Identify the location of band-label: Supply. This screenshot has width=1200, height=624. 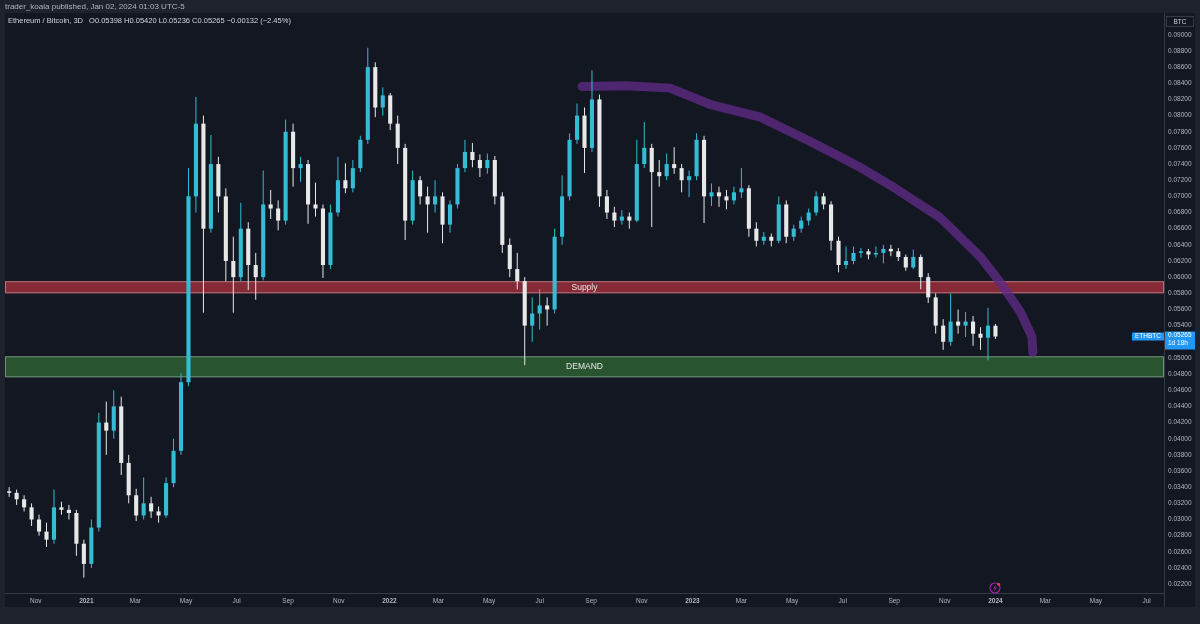
(585, 286).